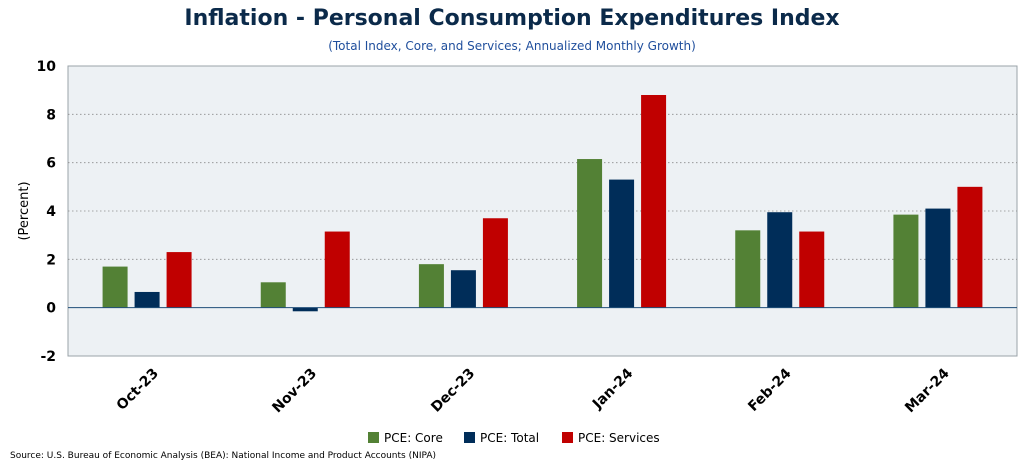  Describe the element at coordinates (138, 390) in the screenshot. I see `x-tick-label: Oct-23` at that location.